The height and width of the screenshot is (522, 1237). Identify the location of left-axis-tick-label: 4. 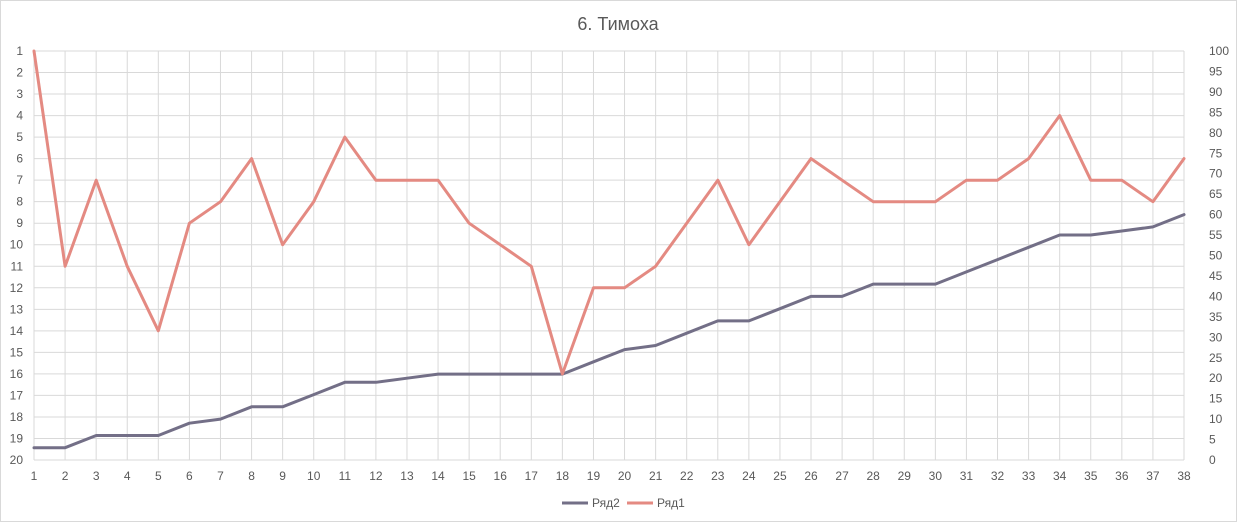
(19, 116).